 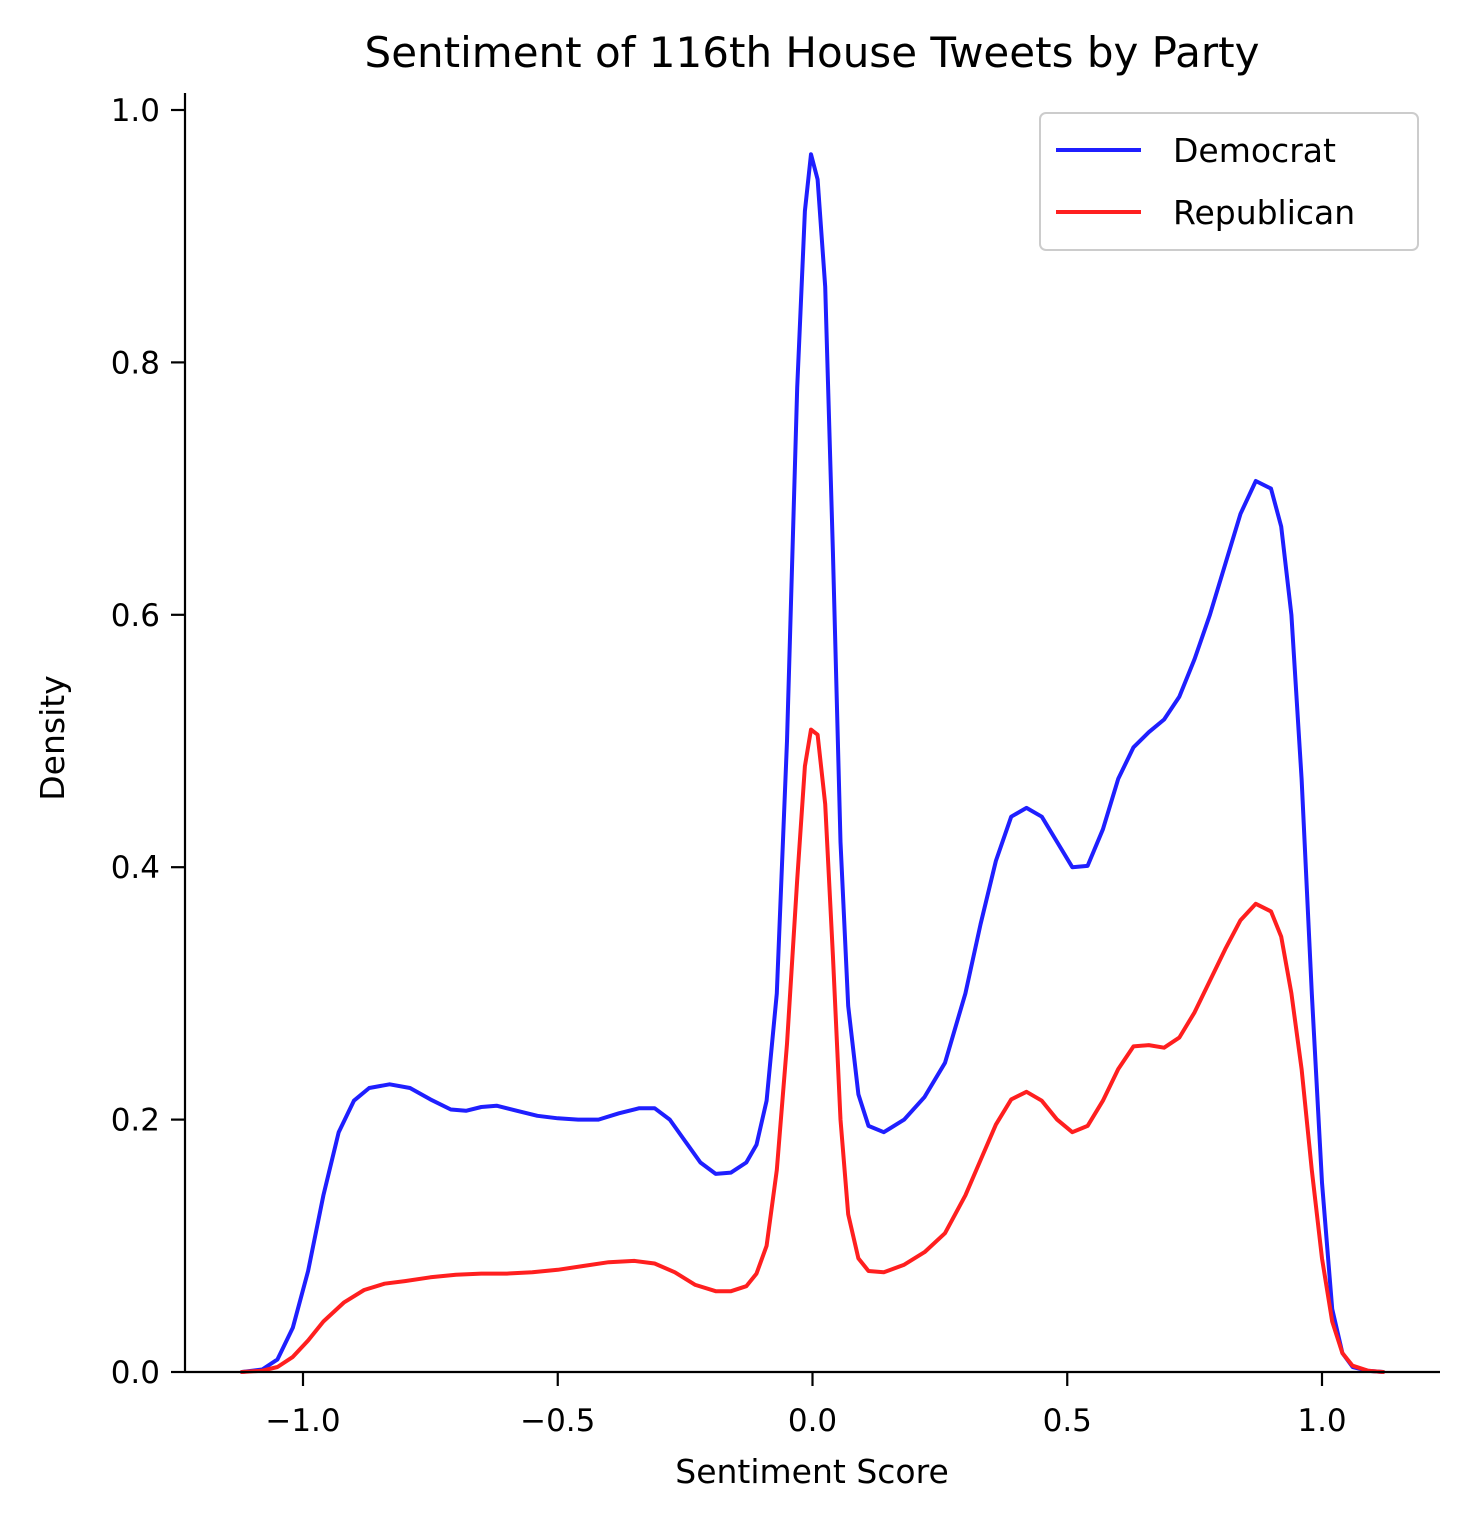 What do you see at coordinates (135, 1373) in the screenshot?
I see `y-tick-label: 0.0` at bounding box center [135, 1373].